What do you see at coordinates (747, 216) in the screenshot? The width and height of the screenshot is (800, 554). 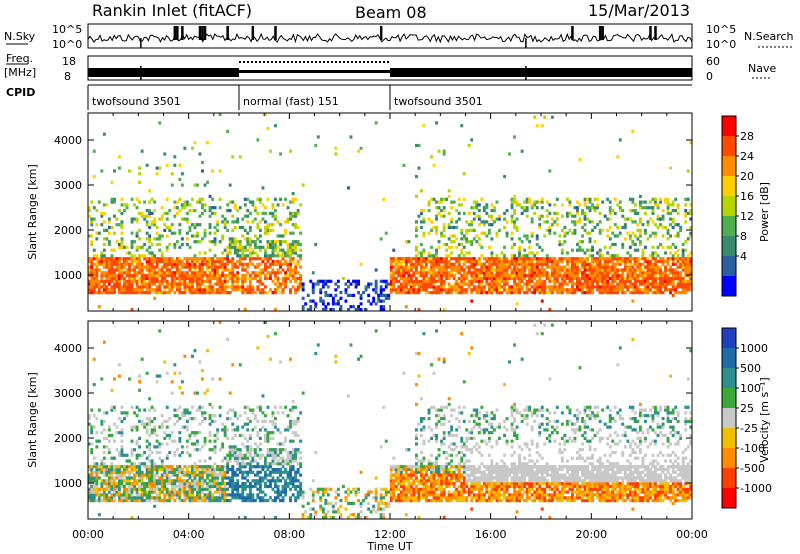 I see `cbar-0-tick-4: 12` at bounding box center [747, 216].